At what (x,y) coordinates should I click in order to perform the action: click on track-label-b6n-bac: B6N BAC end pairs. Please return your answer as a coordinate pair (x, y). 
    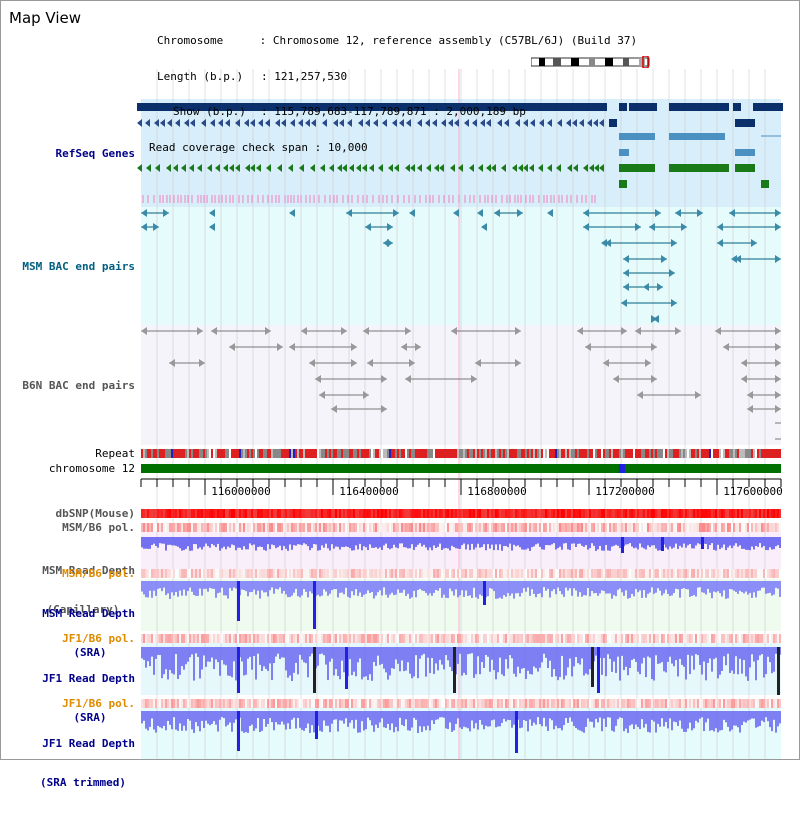
    Looking at the image, I should click on (78, 385).